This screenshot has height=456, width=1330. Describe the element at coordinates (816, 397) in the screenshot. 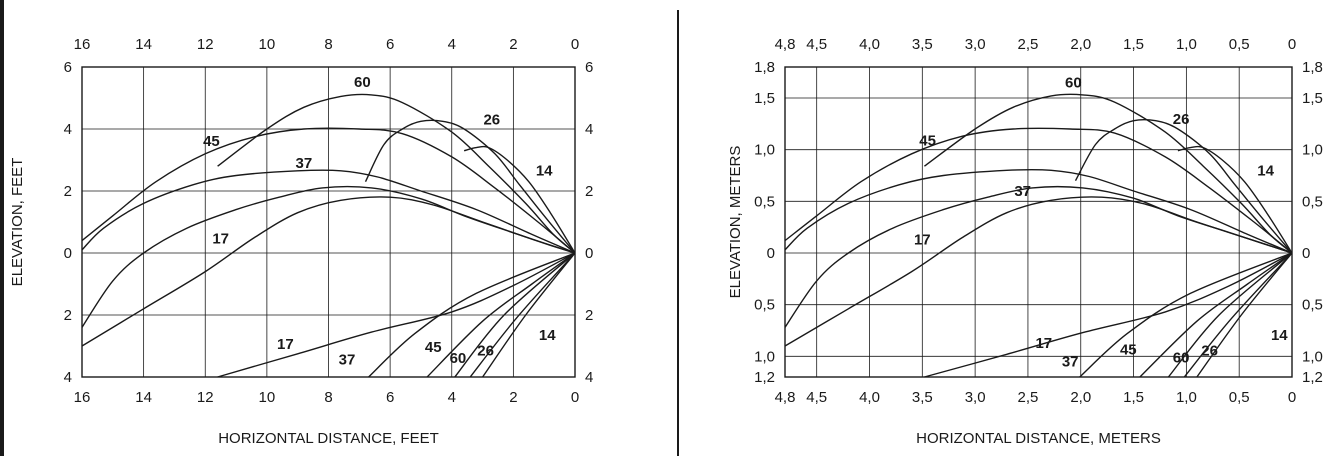

I see `x-tick-label-bottom: 4,5` at that location.